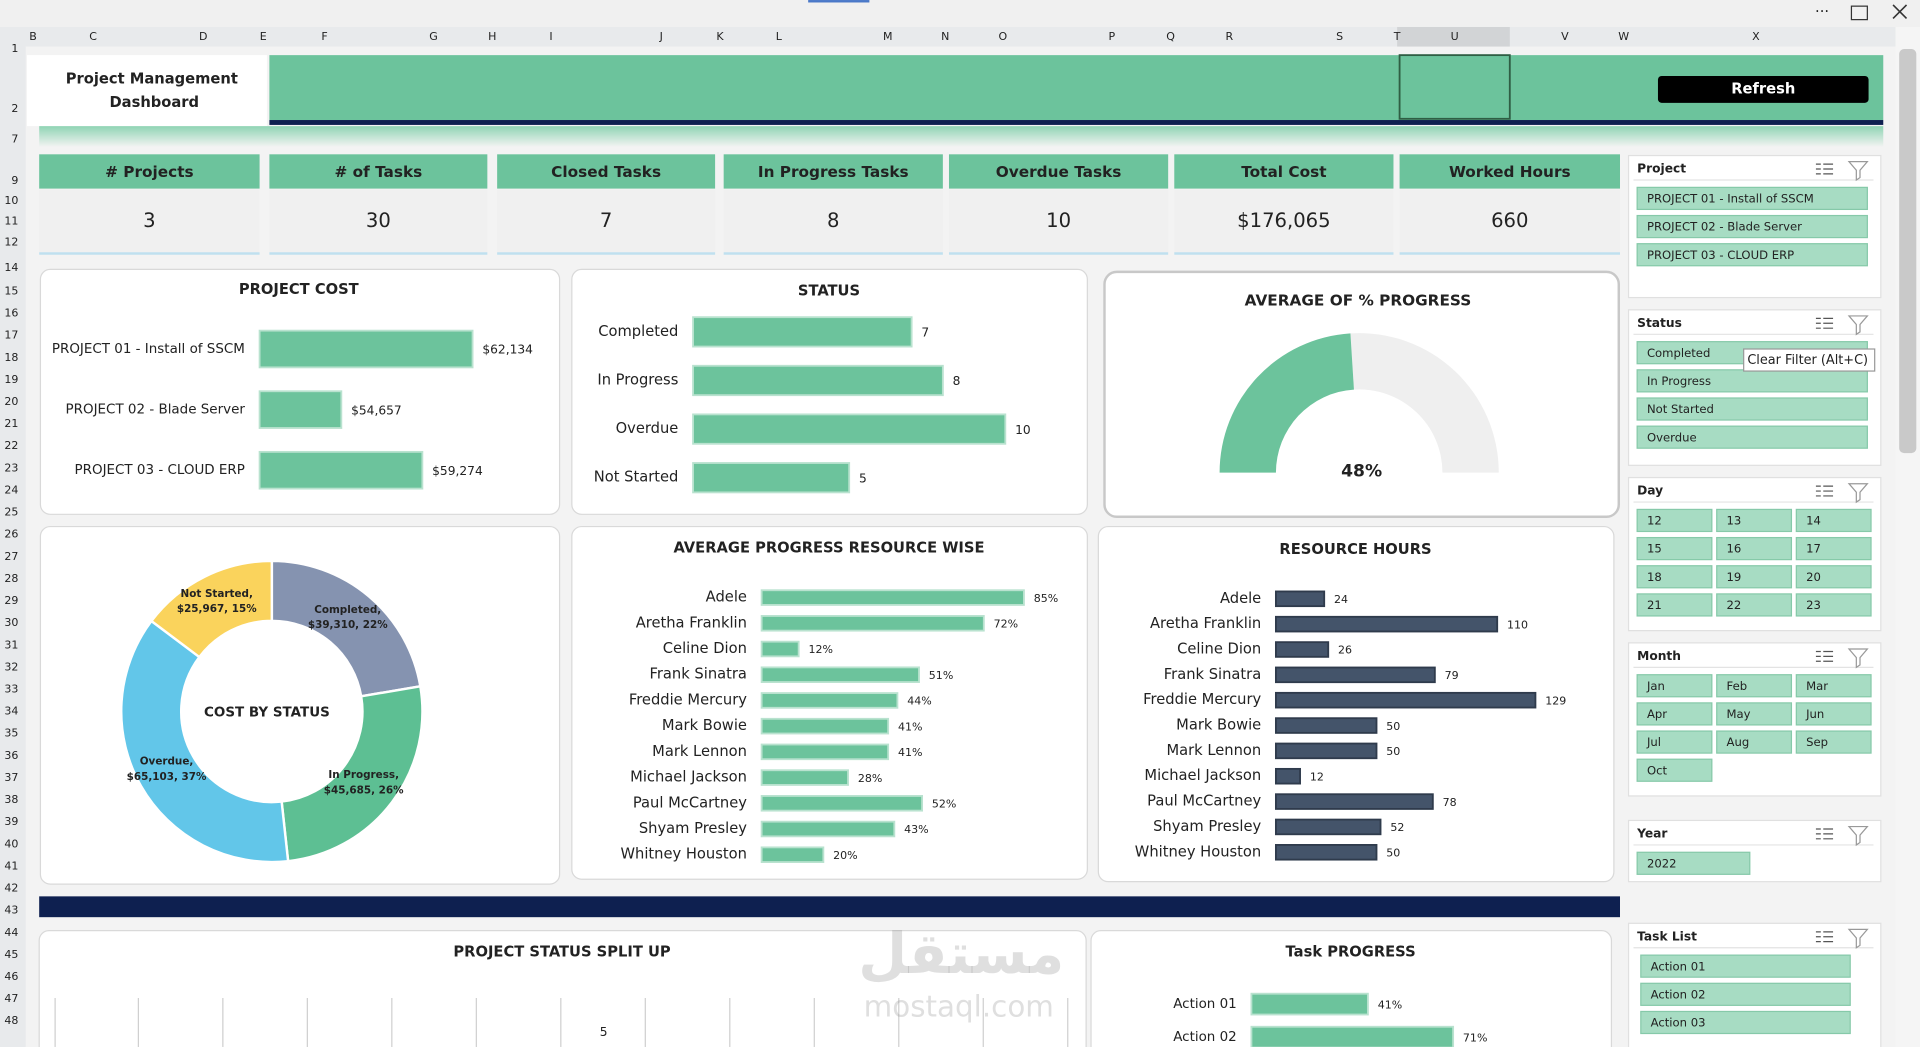 This screenshot has height=1047, width=1920. What do you see at coordinates (1813, 549) in the screenshot?
I see `slicer-item-label: 17` at bounding box center [1813, 549].